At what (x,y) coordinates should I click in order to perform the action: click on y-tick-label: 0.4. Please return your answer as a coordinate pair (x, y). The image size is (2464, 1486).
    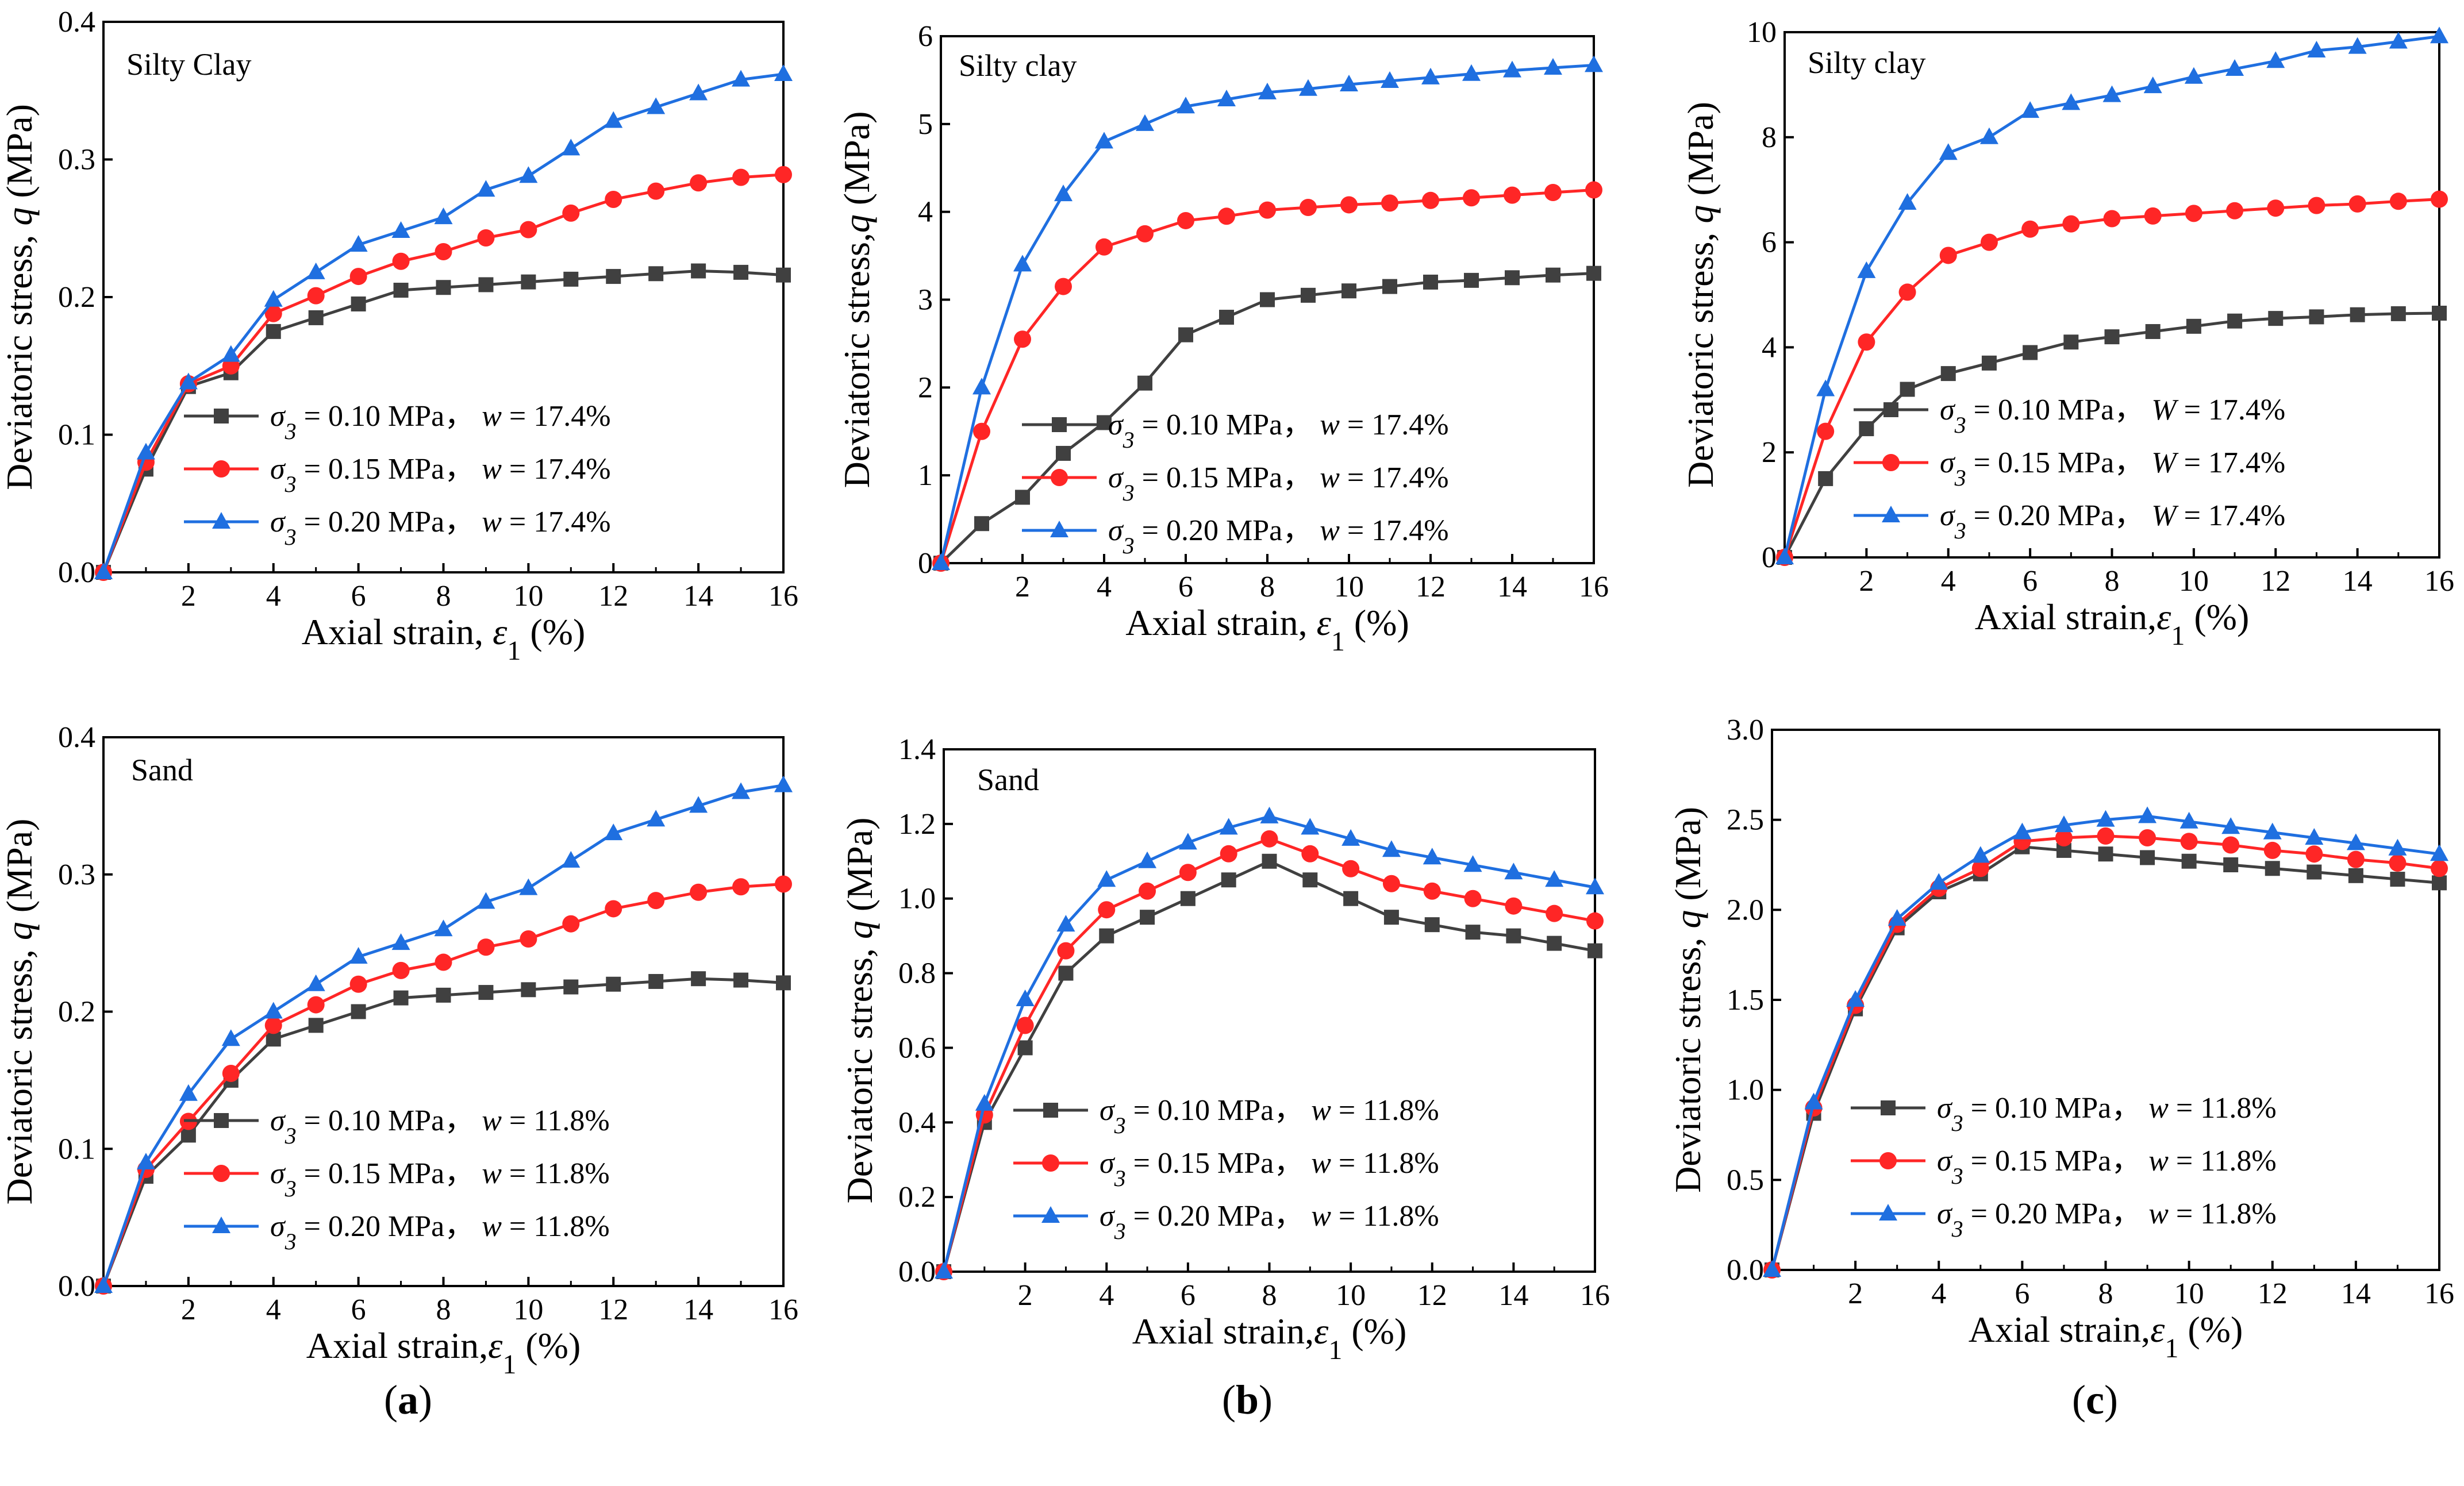
    Looking at the image, I should click on (76, 737).